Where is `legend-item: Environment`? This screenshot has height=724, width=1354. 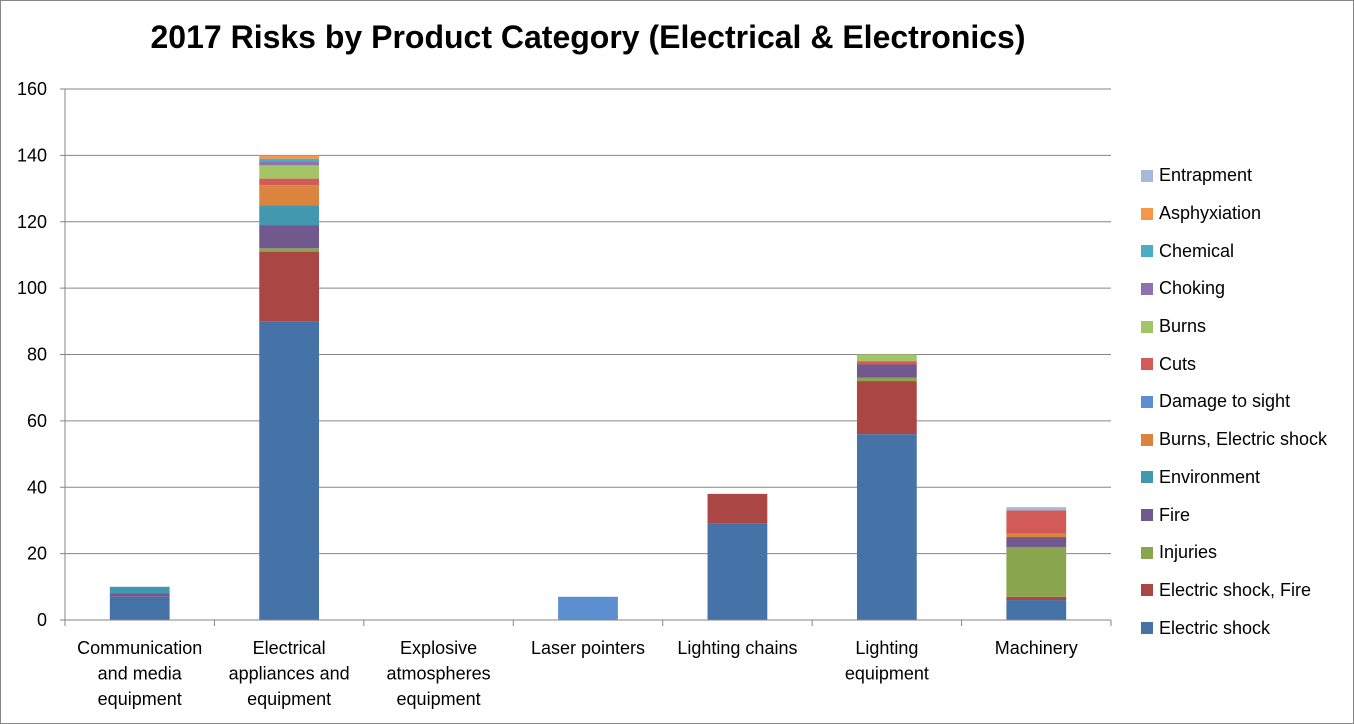
legend-item: Environment is located at coordinates (1243, 478).